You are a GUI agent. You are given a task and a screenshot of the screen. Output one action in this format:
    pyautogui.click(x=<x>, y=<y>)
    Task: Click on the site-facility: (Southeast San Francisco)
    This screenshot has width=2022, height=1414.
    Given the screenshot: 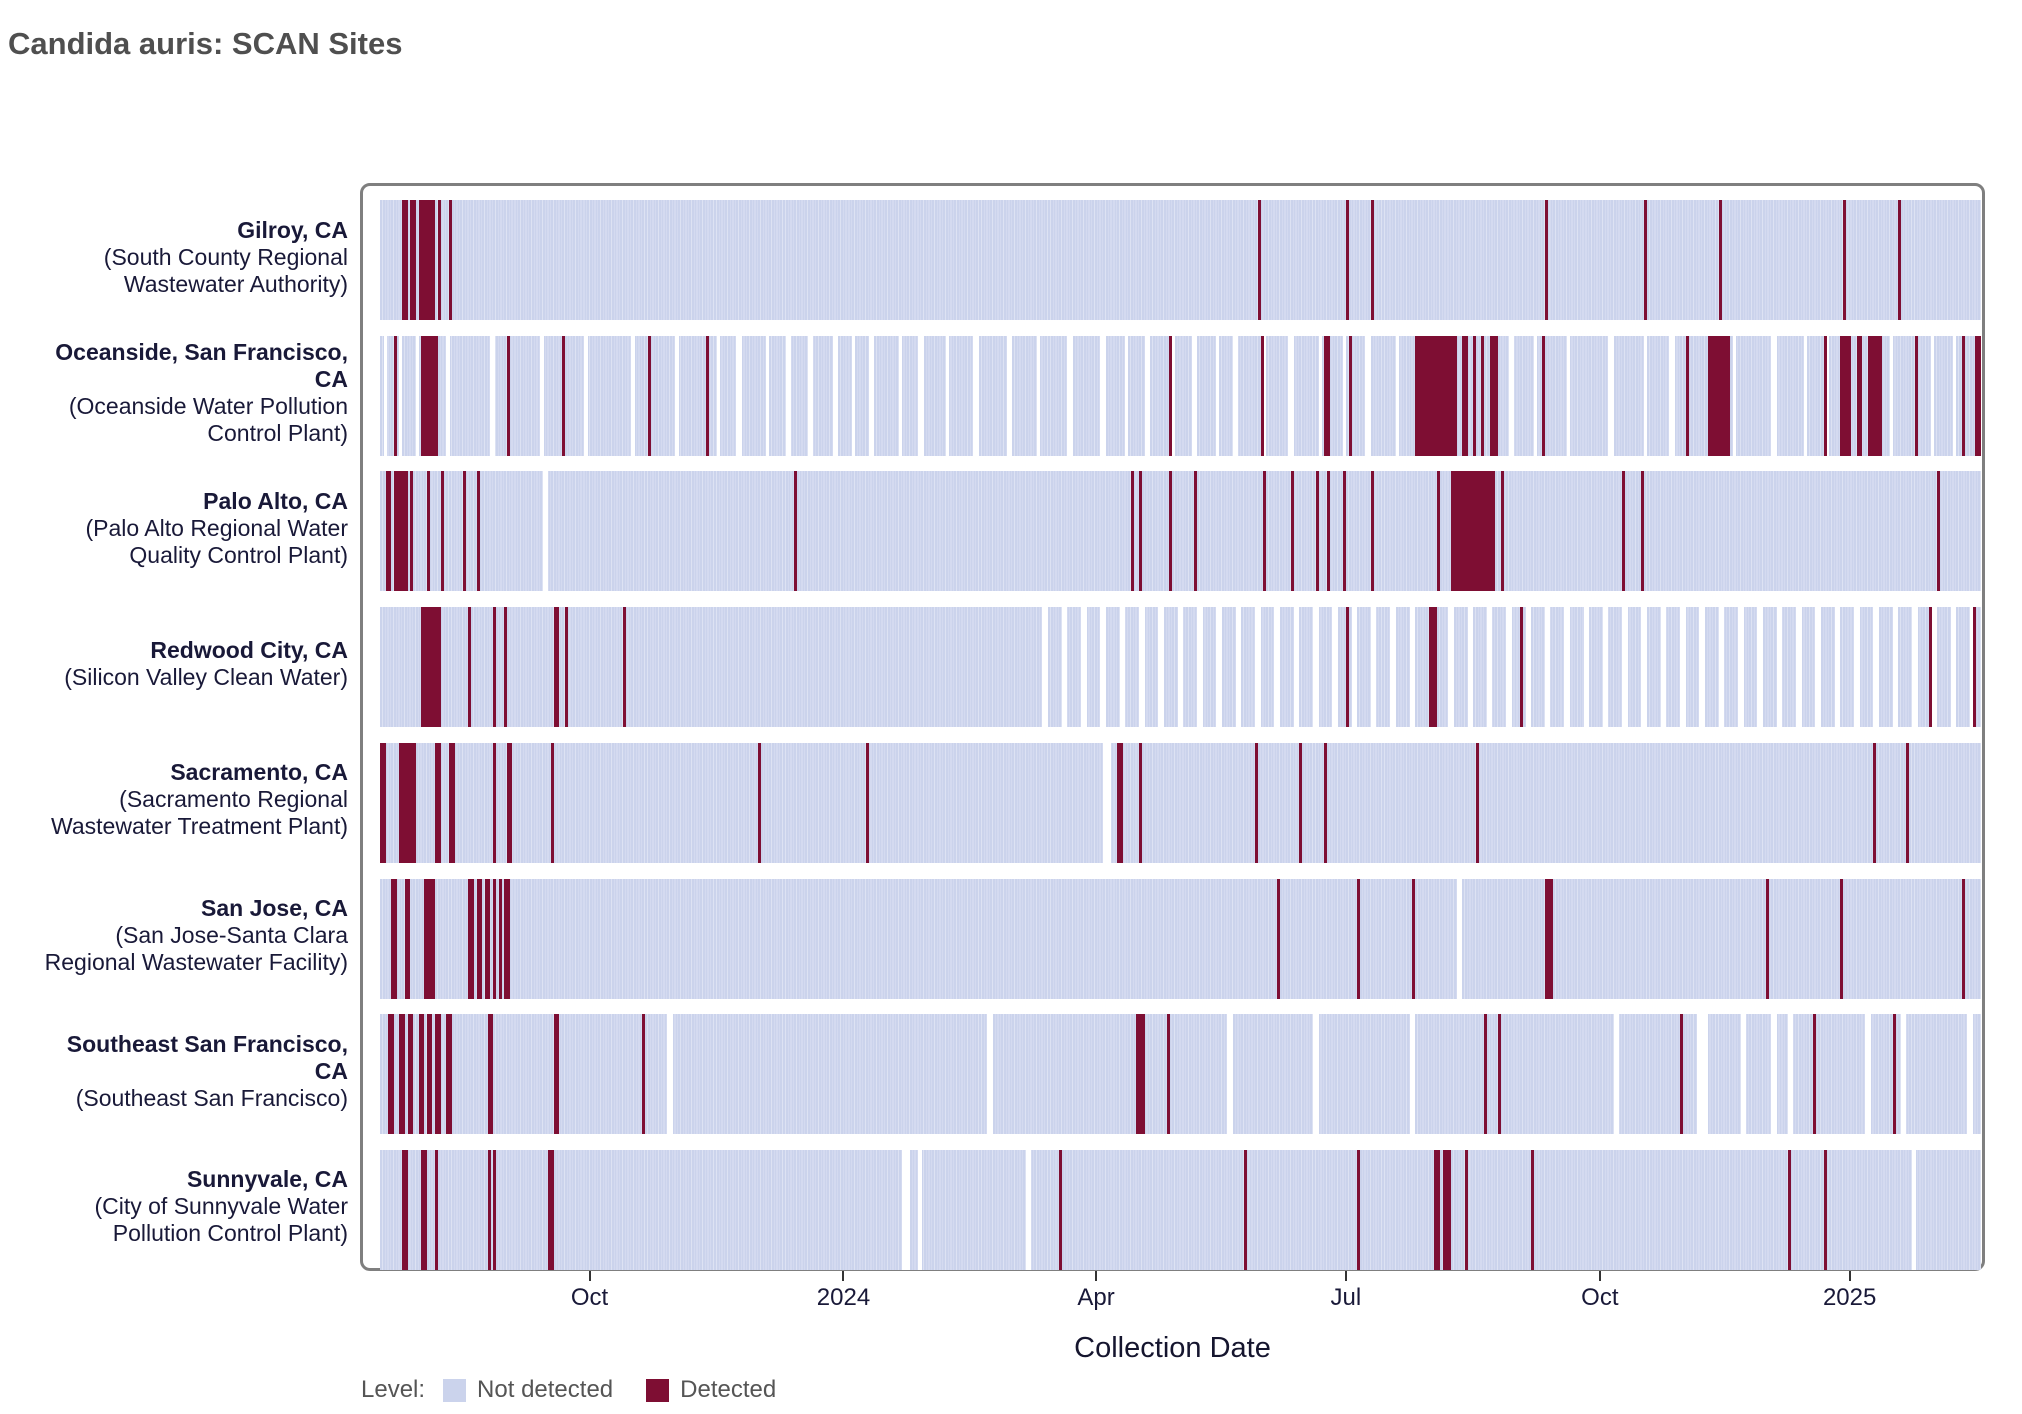 What is the action you would take?
    pyautogui.click(x=211, y=1097)
    